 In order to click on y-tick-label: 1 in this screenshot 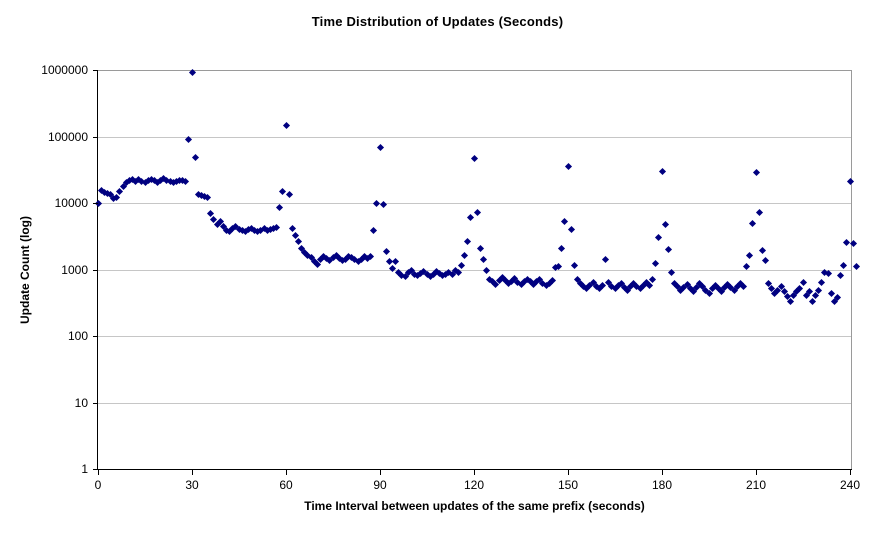, I will do `click(84, 469)`.